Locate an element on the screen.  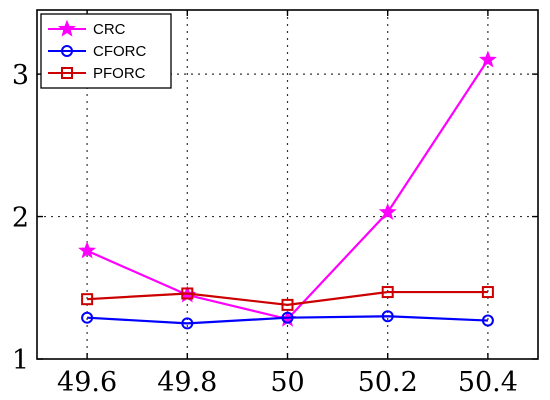
legend: CRC CFORC PFORC is located at coordinates (106, 51).